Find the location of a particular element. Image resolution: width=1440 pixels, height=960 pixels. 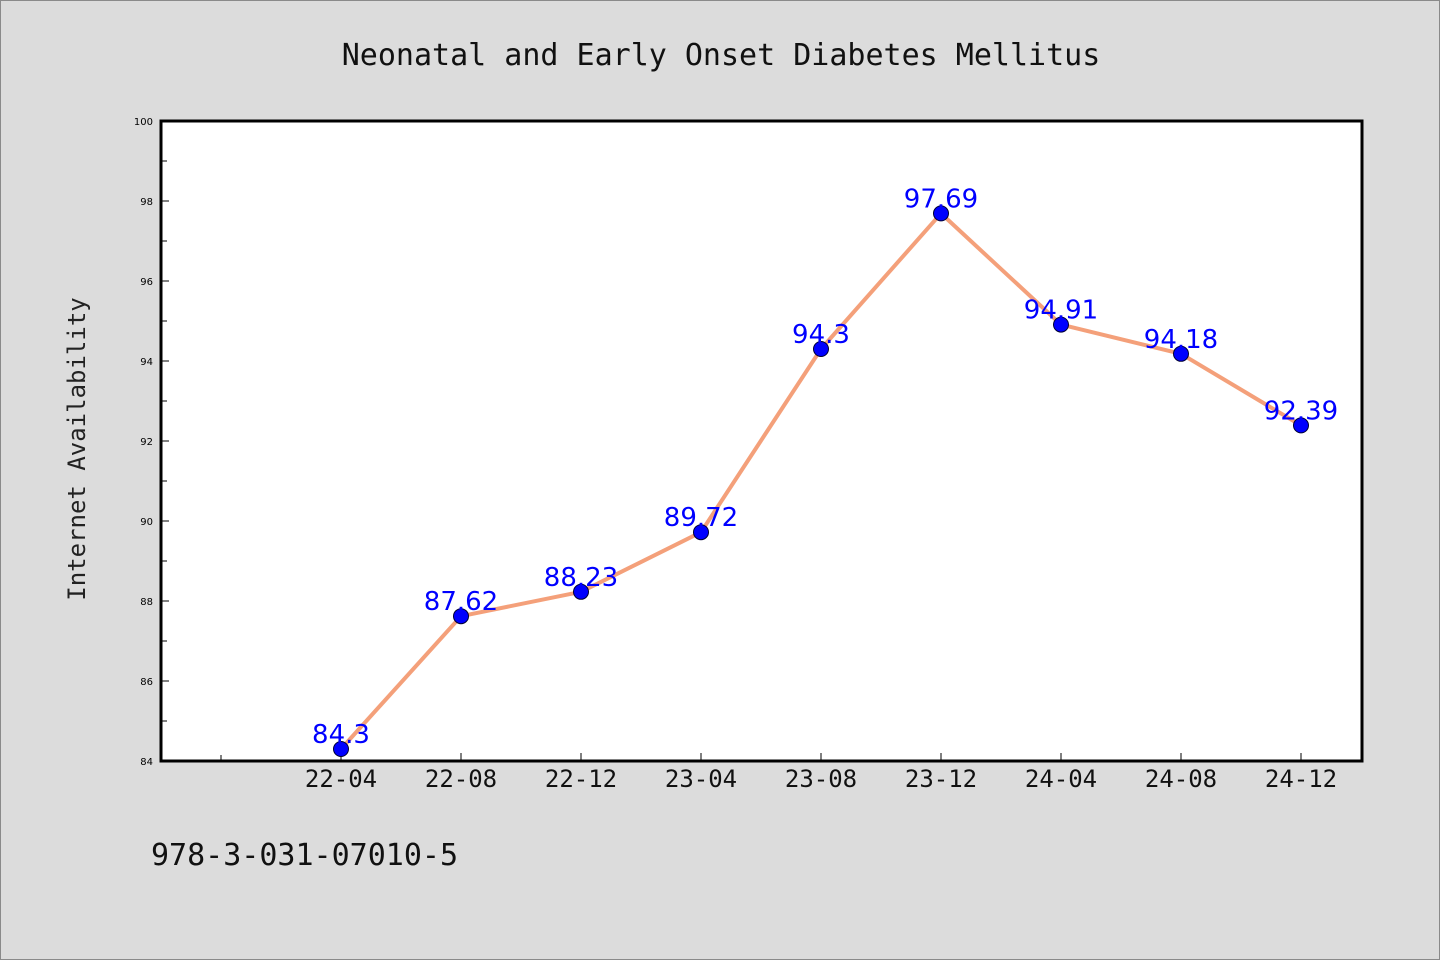

isbn-footer: 978-3-031-07010-5 is located at coordinates (304, 855).